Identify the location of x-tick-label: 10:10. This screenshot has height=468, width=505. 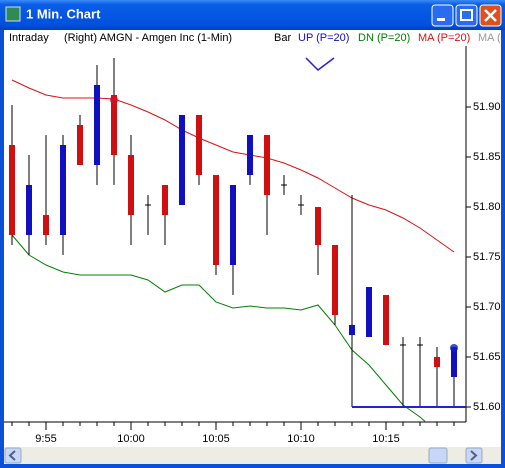
(301, 439).